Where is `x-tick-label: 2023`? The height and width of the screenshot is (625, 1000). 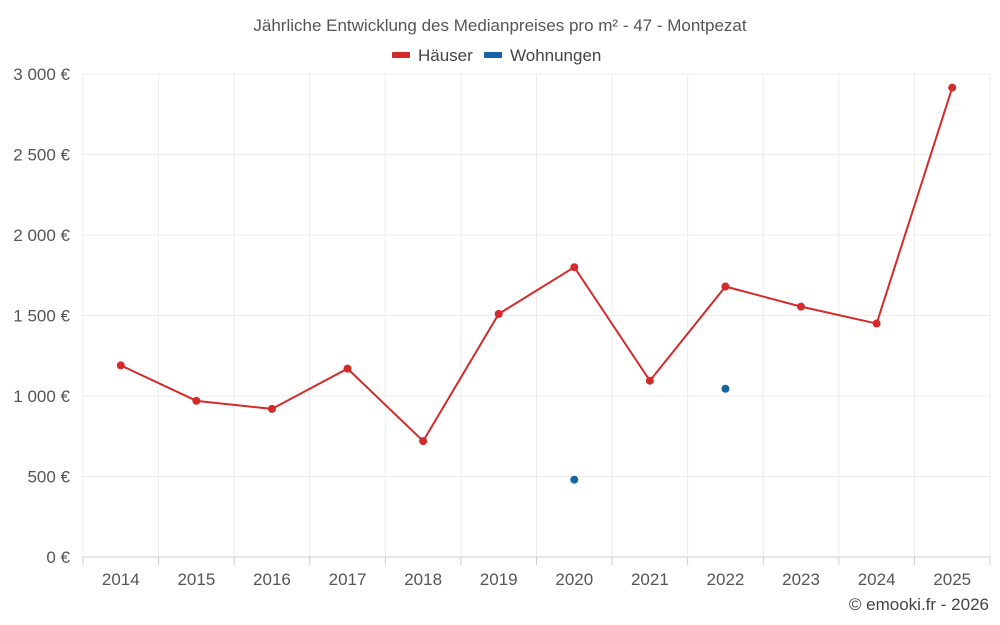
x-tick-label: 2023 is located at coordinates (801, 579).